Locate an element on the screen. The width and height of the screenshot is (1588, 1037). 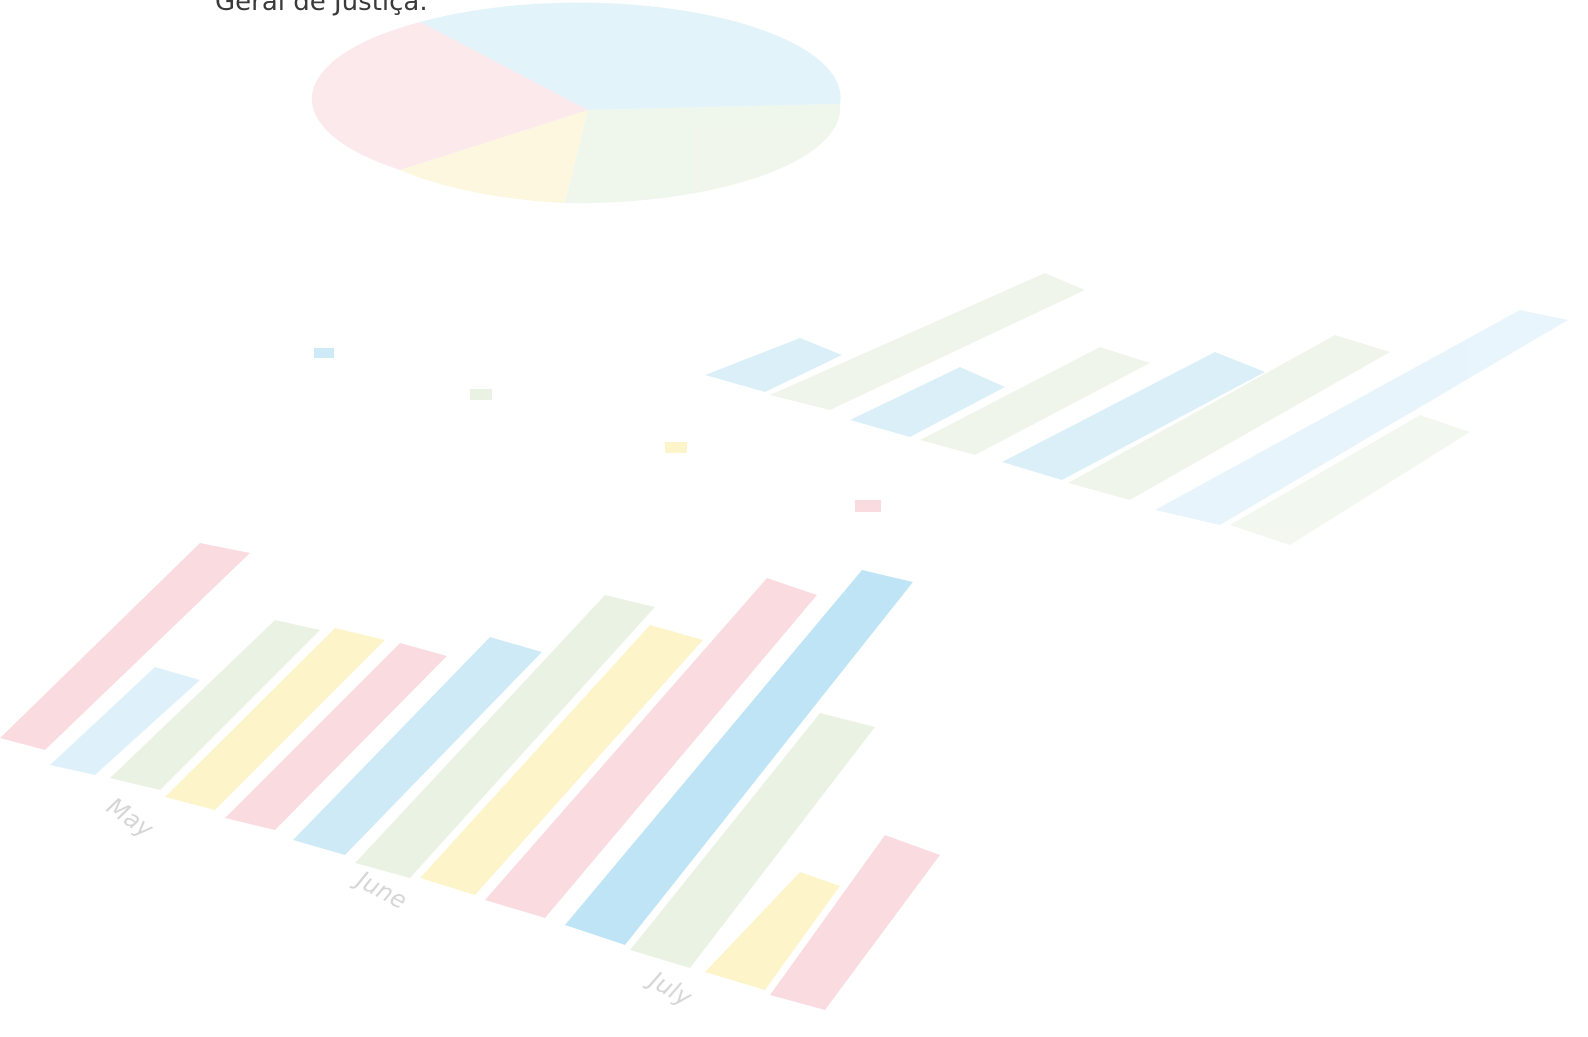
heading: Geral de Justiça. is located at coordinates (321, 8).